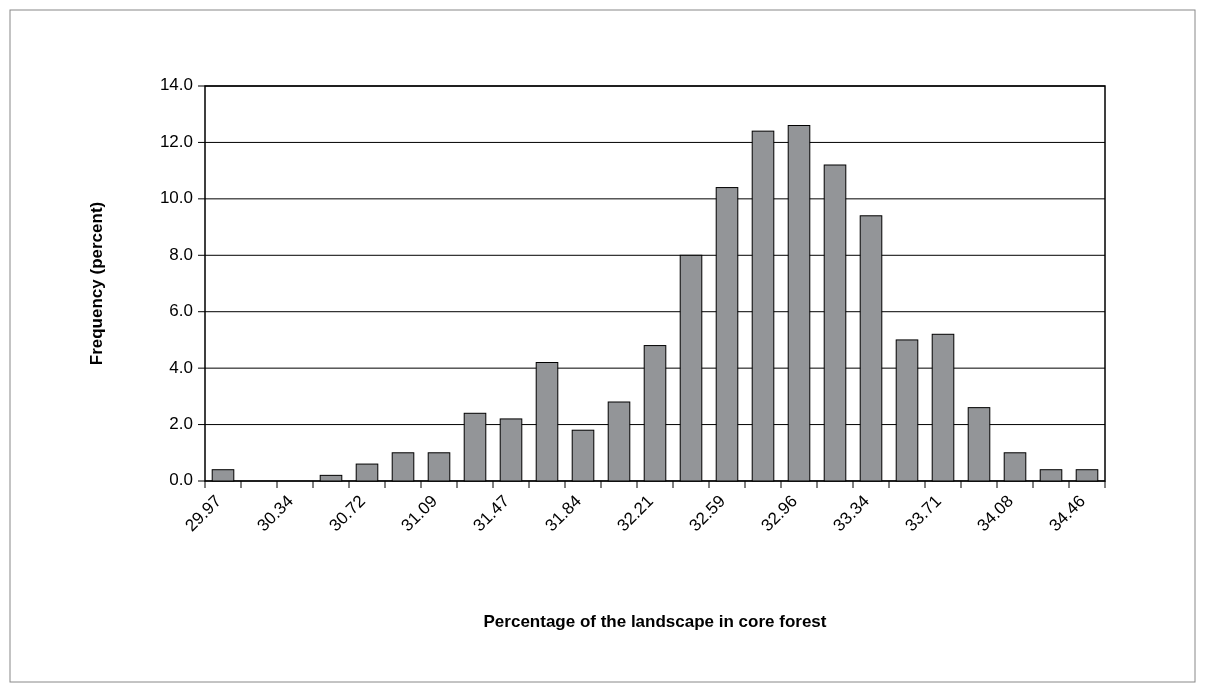 This screenshot has height=692, width=1205. What do you see at coordinates (181, 424) in the screenshot?
I see `y-tick-label: 2.0` at bounding box center [181, 424].